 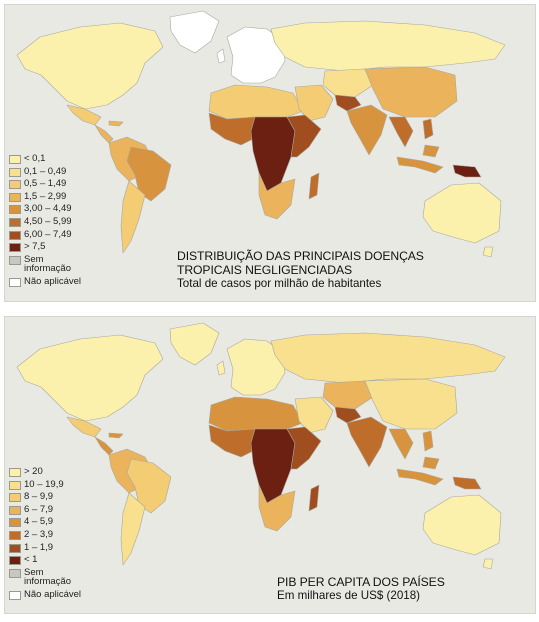 I want to click on legend-label: 1,5 – 2,99, so click(x=45, y=196).